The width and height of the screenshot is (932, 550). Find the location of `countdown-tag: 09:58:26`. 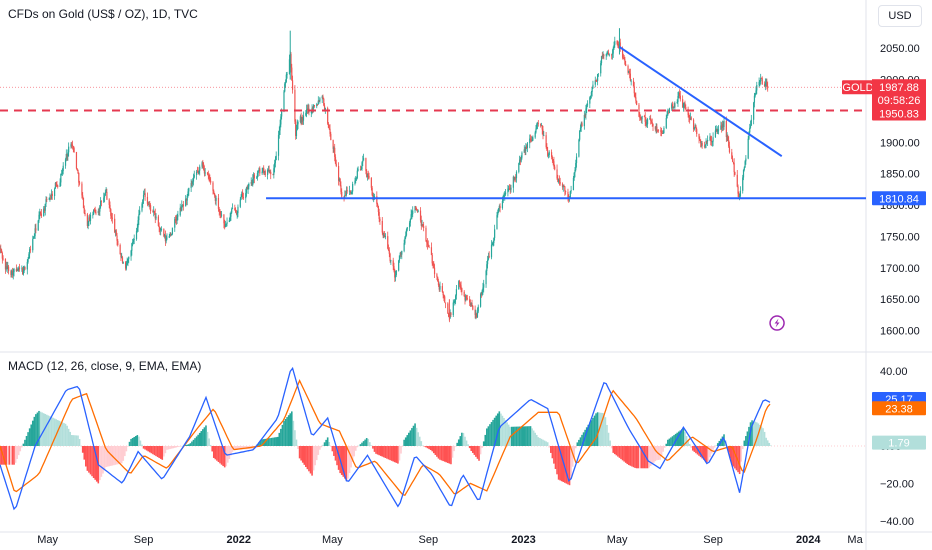

countdown-tag: 09:58:26 is located at coordinates (899, 101).